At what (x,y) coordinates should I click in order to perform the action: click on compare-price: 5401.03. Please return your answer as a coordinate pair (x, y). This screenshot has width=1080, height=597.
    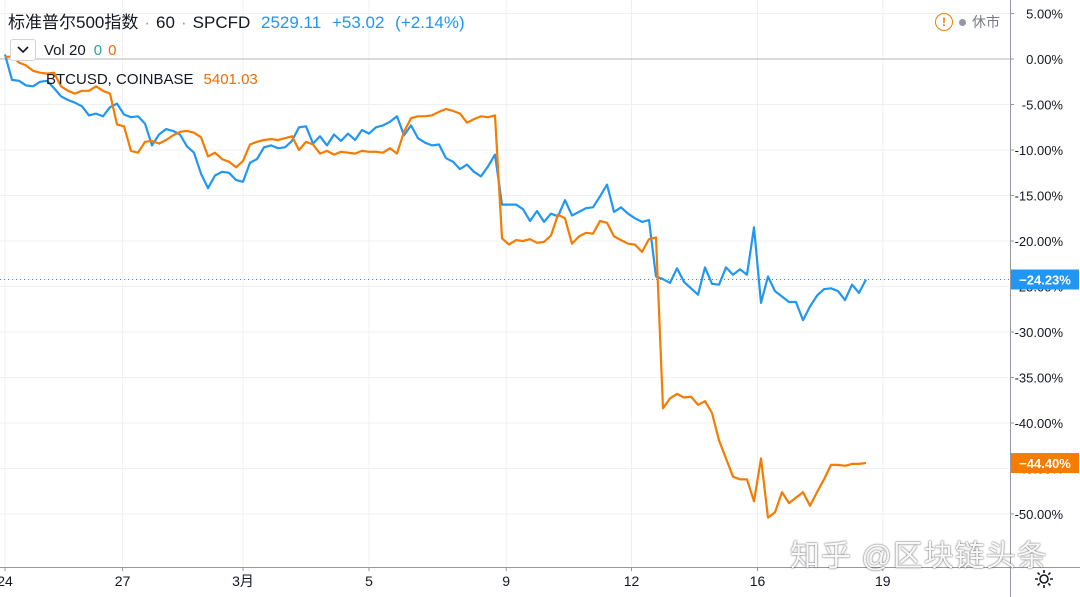
    Looking at the image, I should click on (230, 79).